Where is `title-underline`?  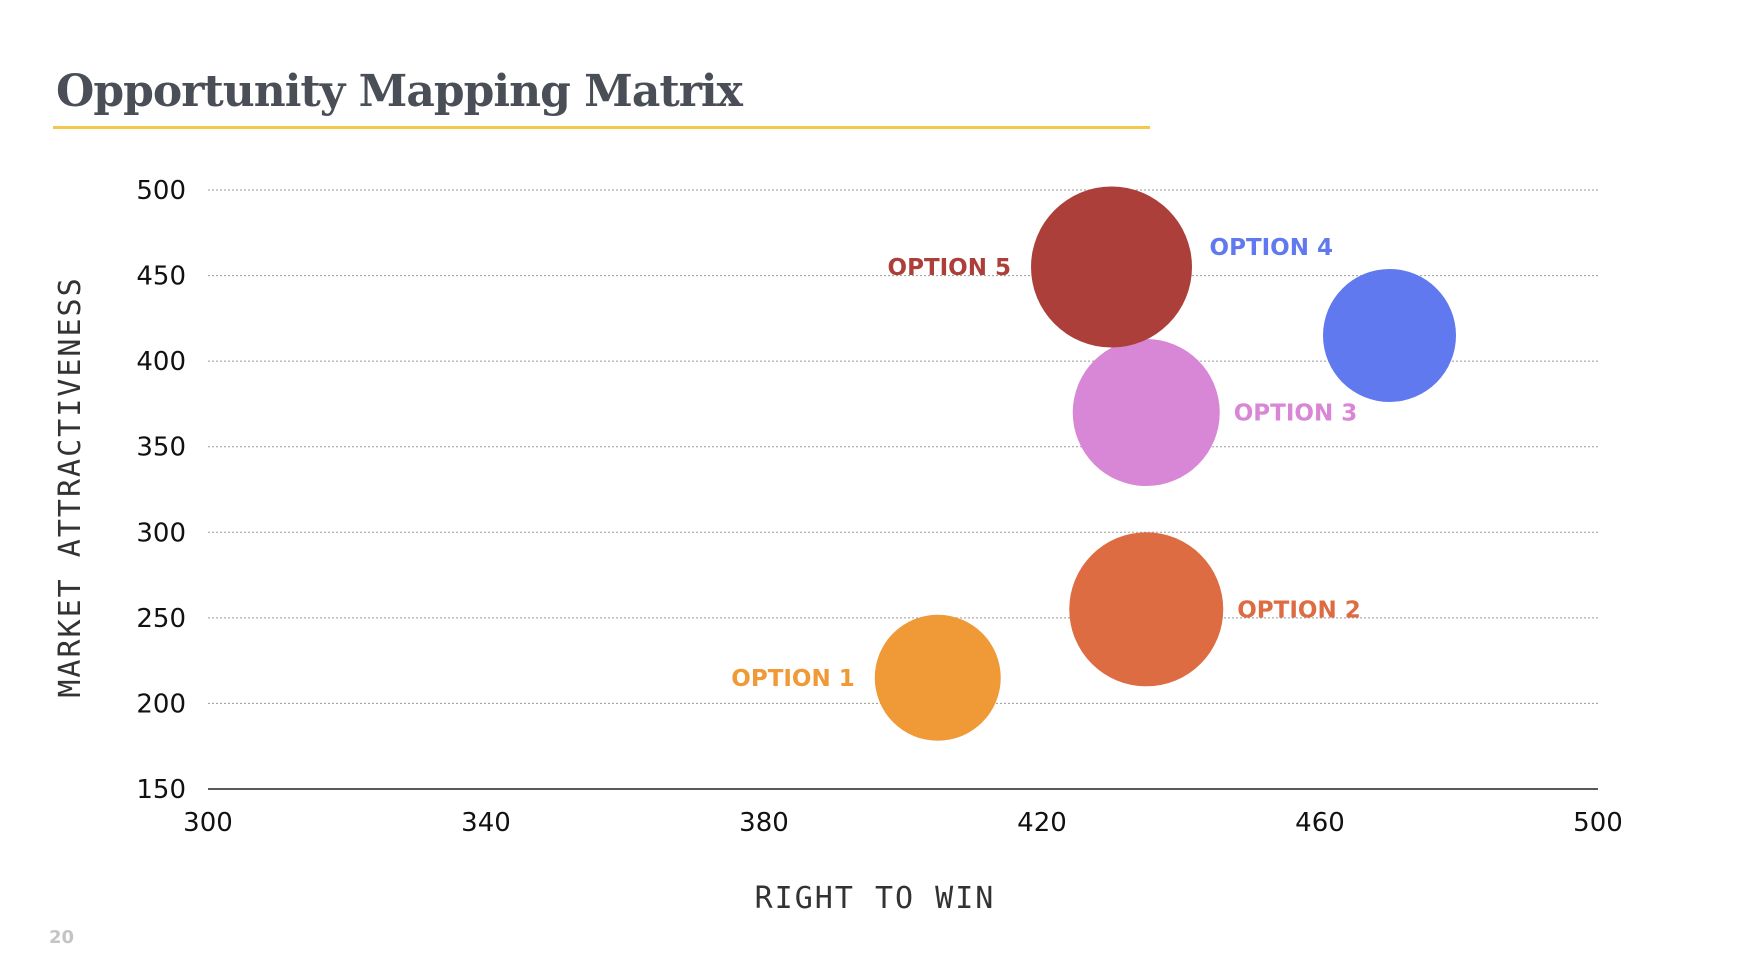 title-underline is located at coordinates (601, 127).